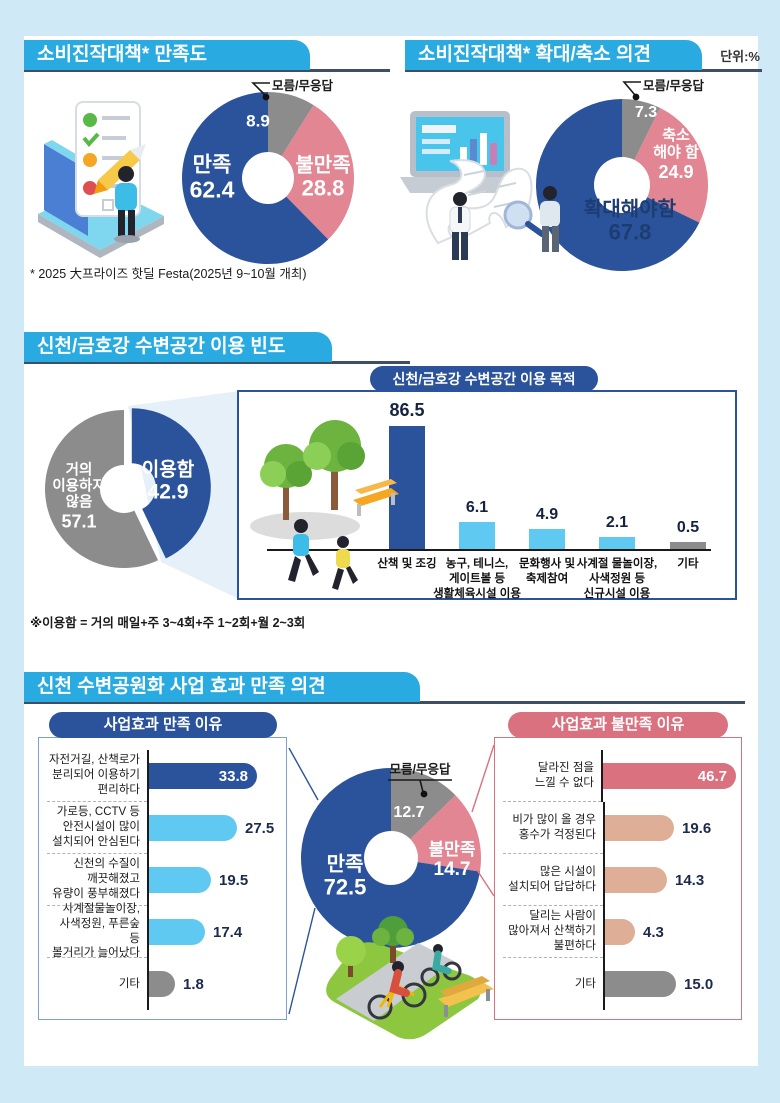  I want to click on dissatisfy_reasons_bar-row-0-value: 46.7, so click(712, 776).